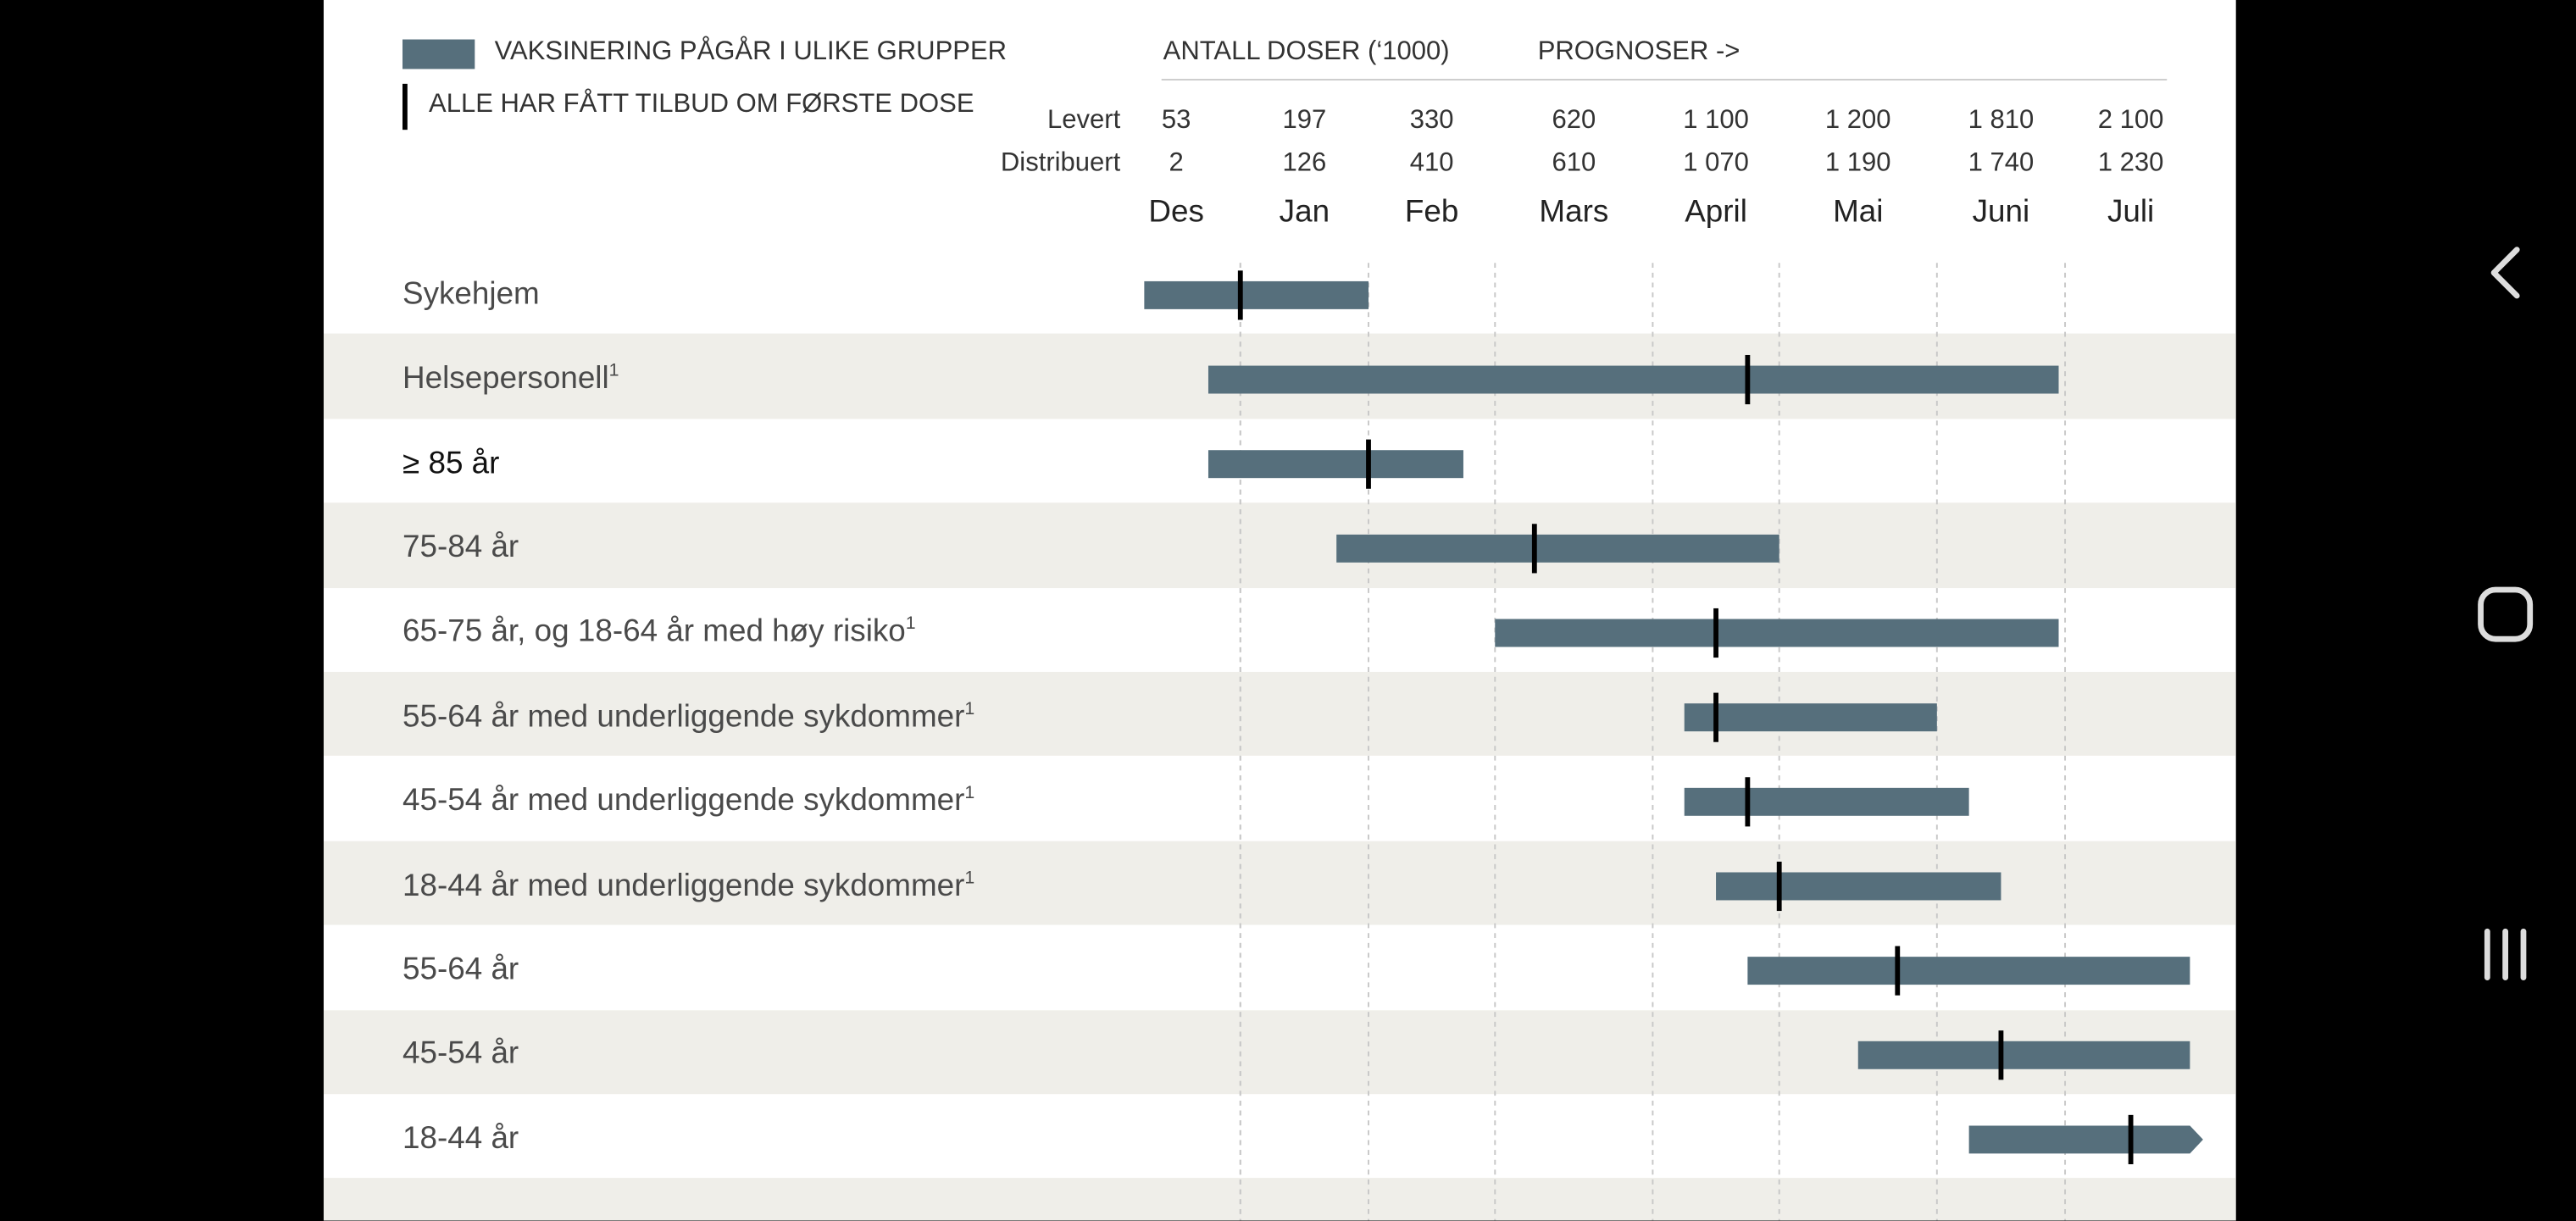 The width and height of the screenshot is (2576, 1221). Describe the element at coordinates (1574, 163) in the screenshot. I see `distributed-value: 610` at that location.